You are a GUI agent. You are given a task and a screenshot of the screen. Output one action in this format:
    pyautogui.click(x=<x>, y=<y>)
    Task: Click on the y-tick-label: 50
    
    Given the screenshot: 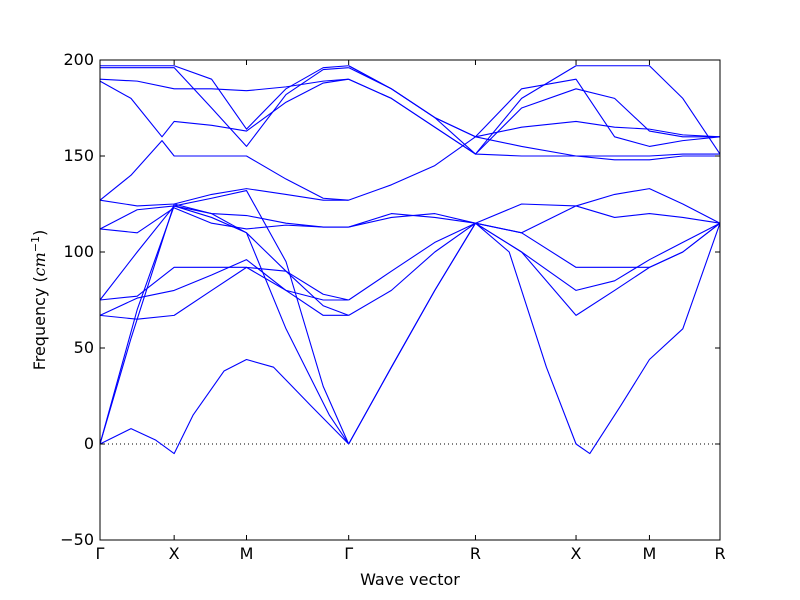 What is the action you would take?
    pyautogui.click(x=84, y=347)
    